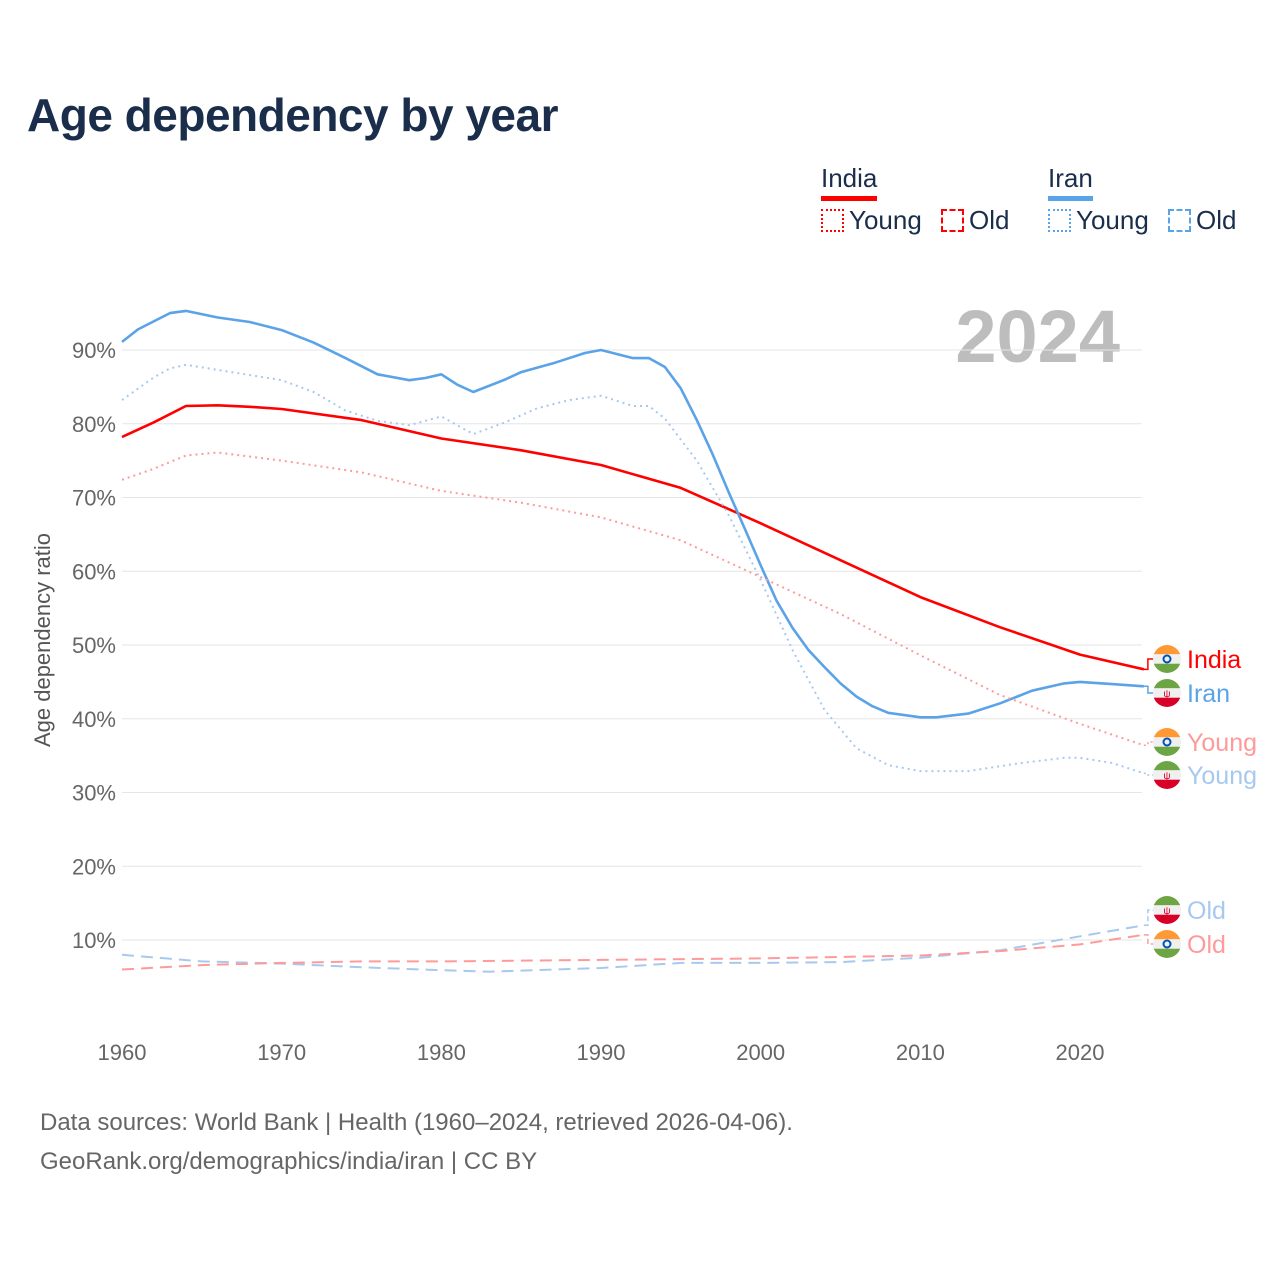  What do you see at coordinates (601, 1052) in the screenshot?
I see `x-tick-label: 1990` at bounding box center [601, 1052].